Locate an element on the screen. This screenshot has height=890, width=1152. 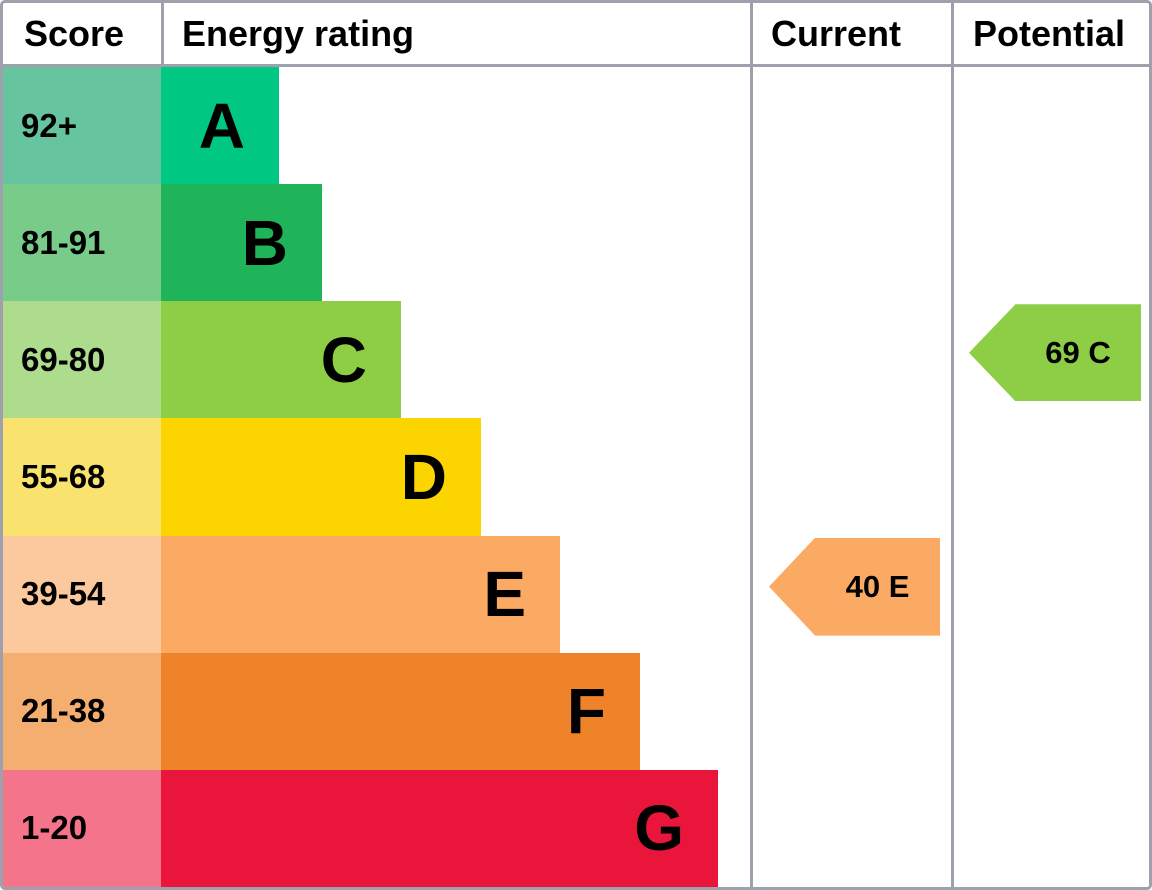
potential-rating-arrow: 69 C is located at coordinates (1055, 353).